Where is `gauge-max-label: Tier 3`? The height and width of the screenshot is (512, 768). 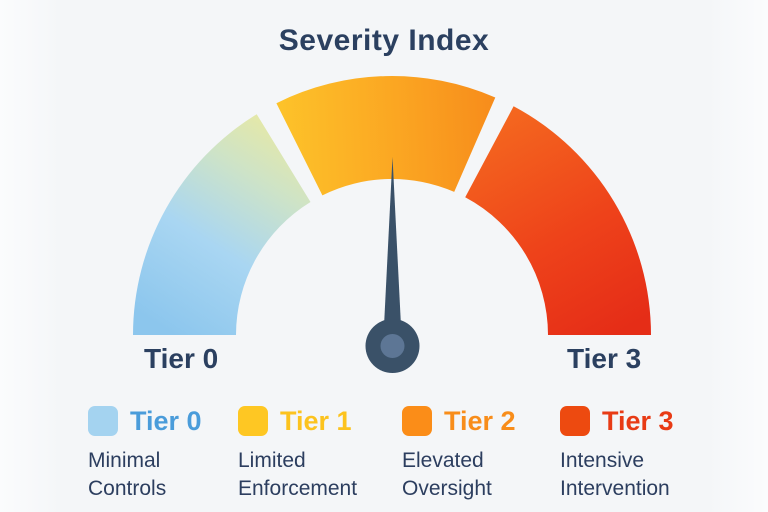
gauge-max-label: Tier 3 is located at coordinates (604, 358).